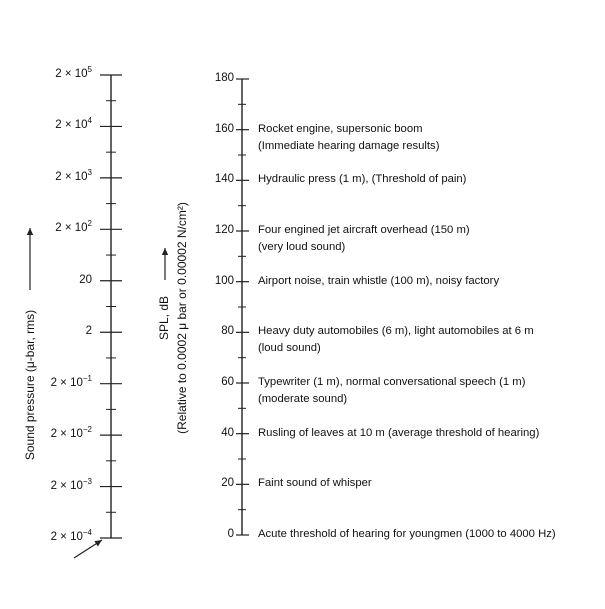 This screenshot has width=605, height=609. Describe the element at coordinates (164, 318) in the screenshot. I see `spl-axis-label: SPL, dB` at that location.